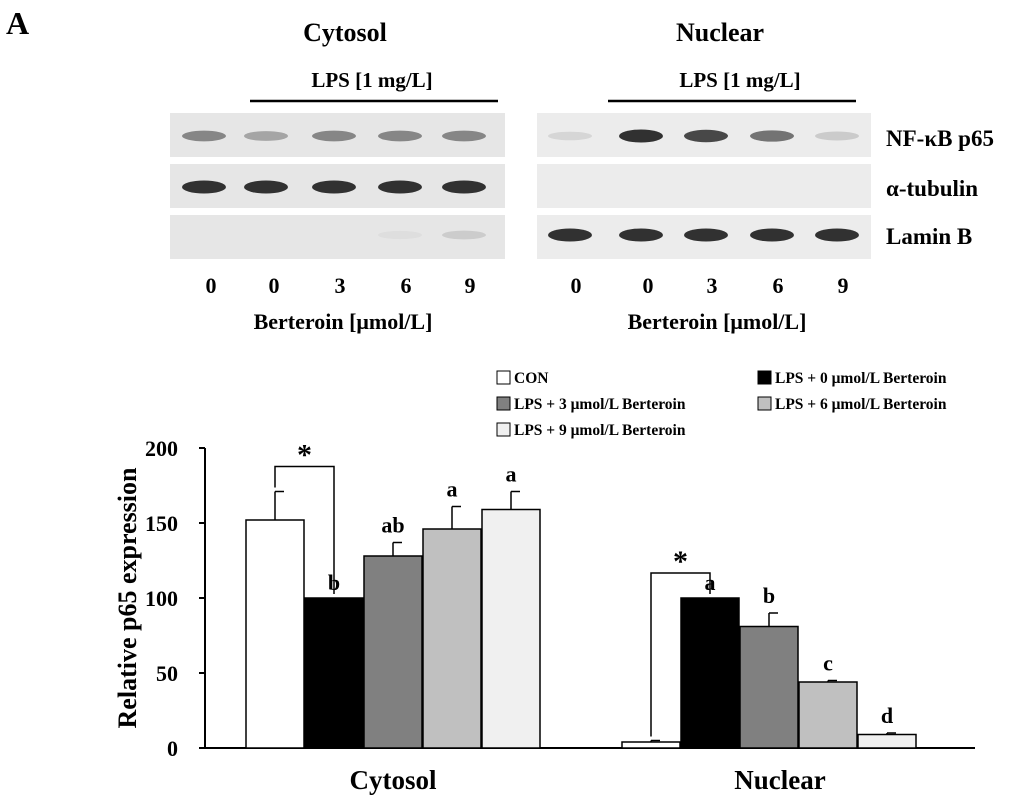  I want to click on legend-swatch-con, so click(503, 377).